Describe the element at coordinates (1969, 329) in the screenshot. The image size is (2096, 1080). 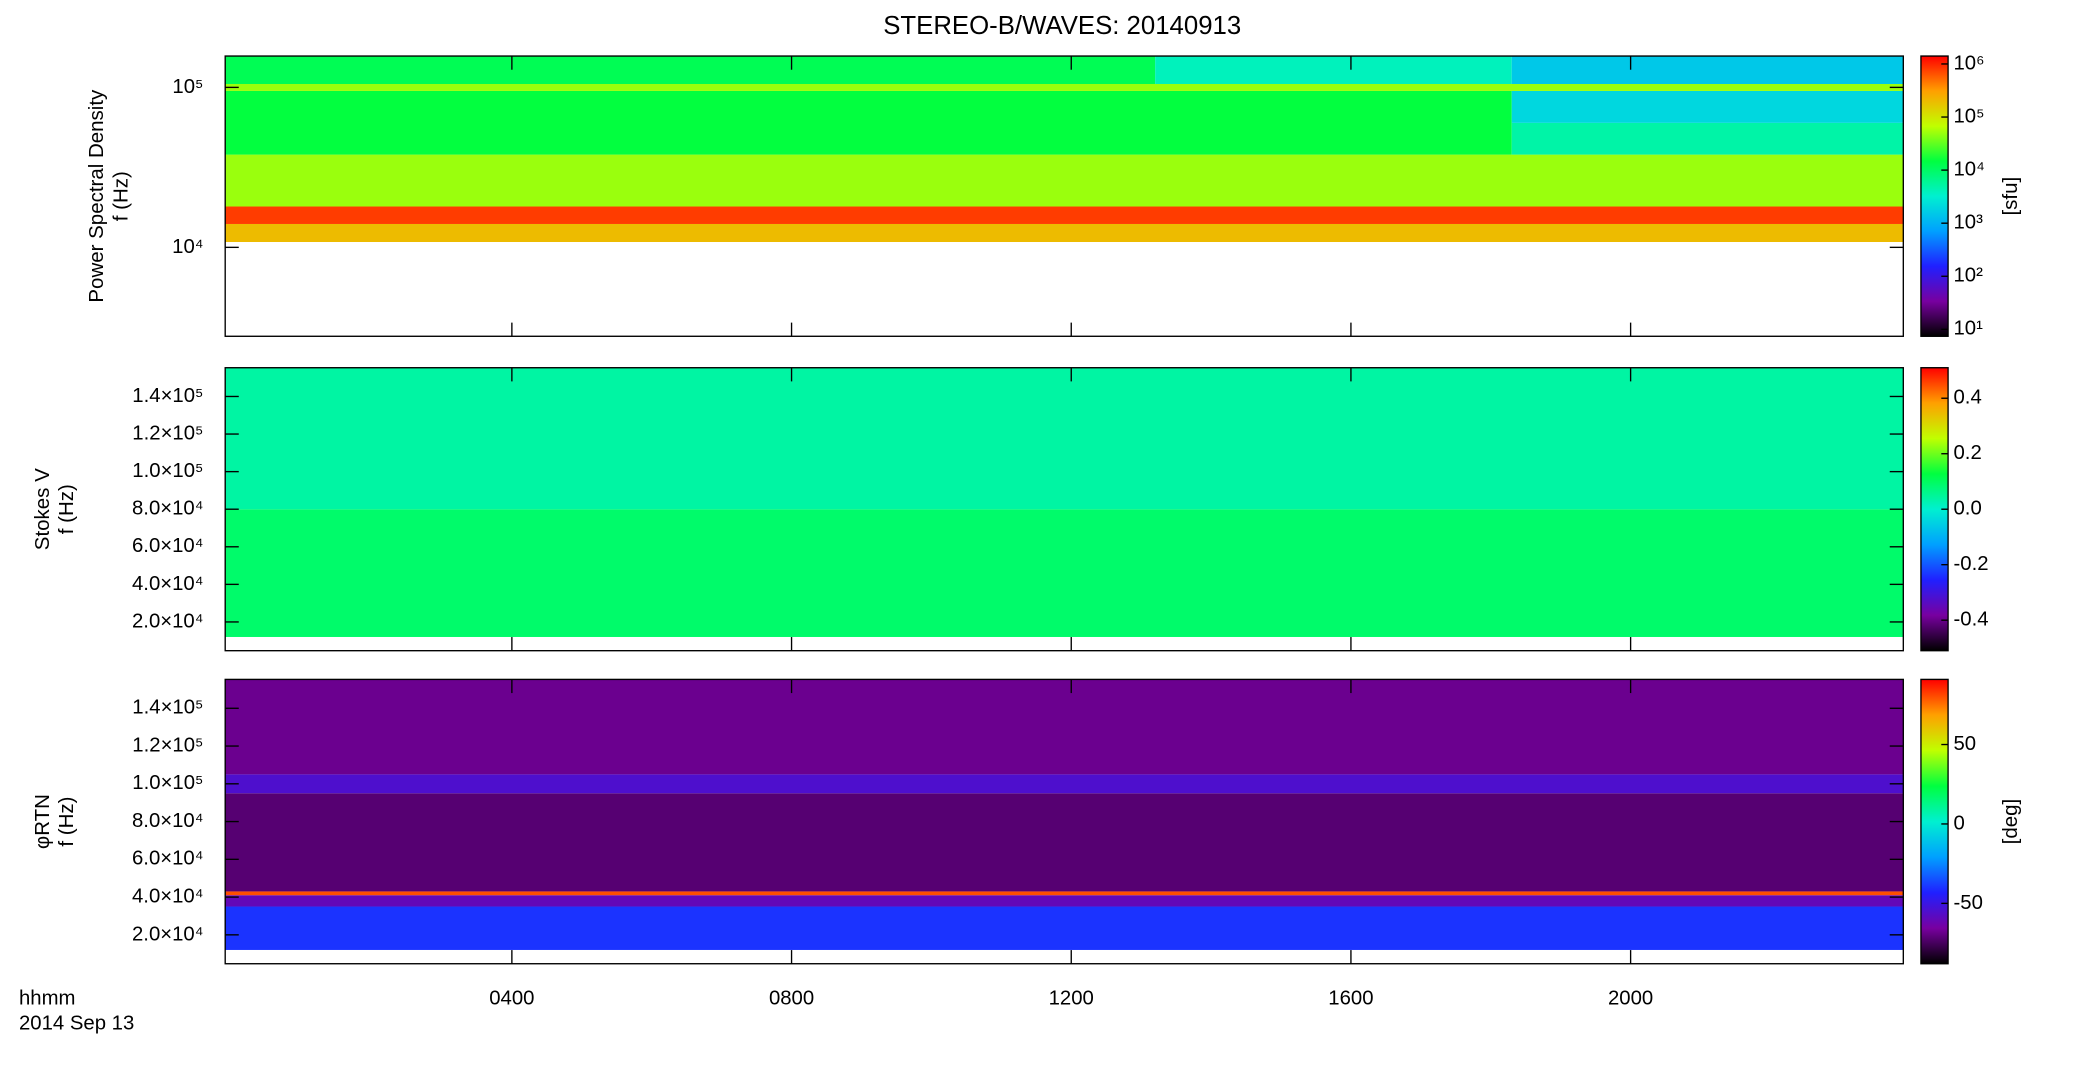
I see `colorbar-tick-label: 10¹` at that location.